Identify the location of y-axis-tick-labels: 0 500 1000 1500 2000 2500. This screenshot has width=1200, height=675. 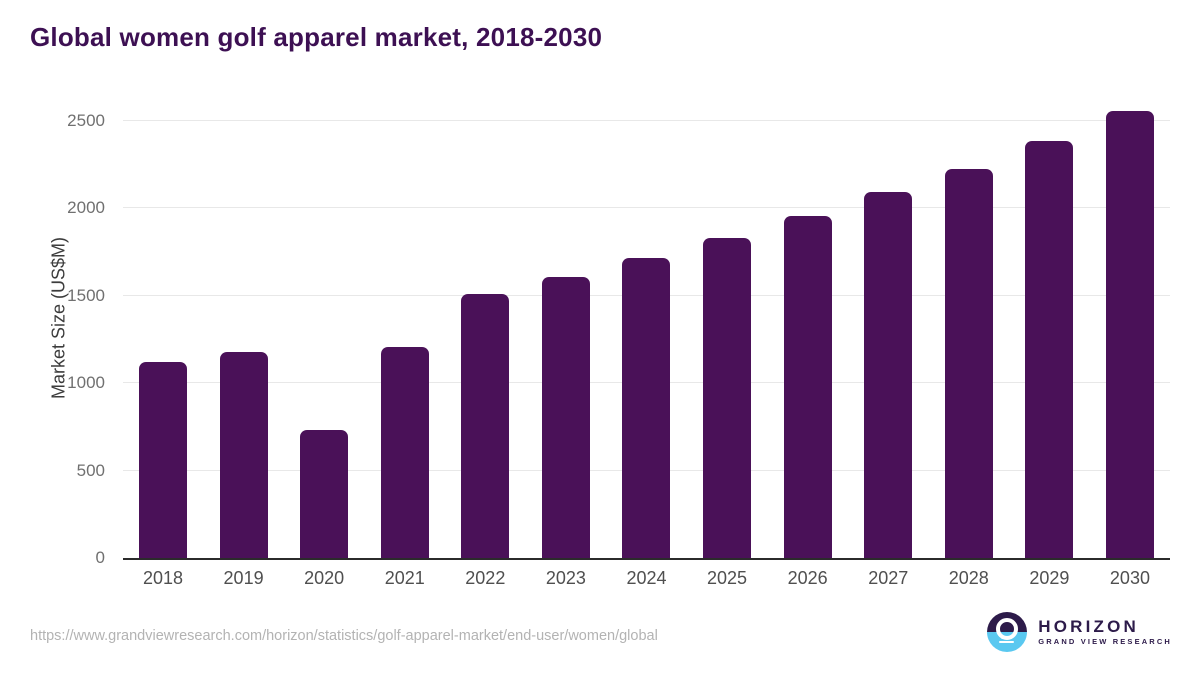
(52, 331).